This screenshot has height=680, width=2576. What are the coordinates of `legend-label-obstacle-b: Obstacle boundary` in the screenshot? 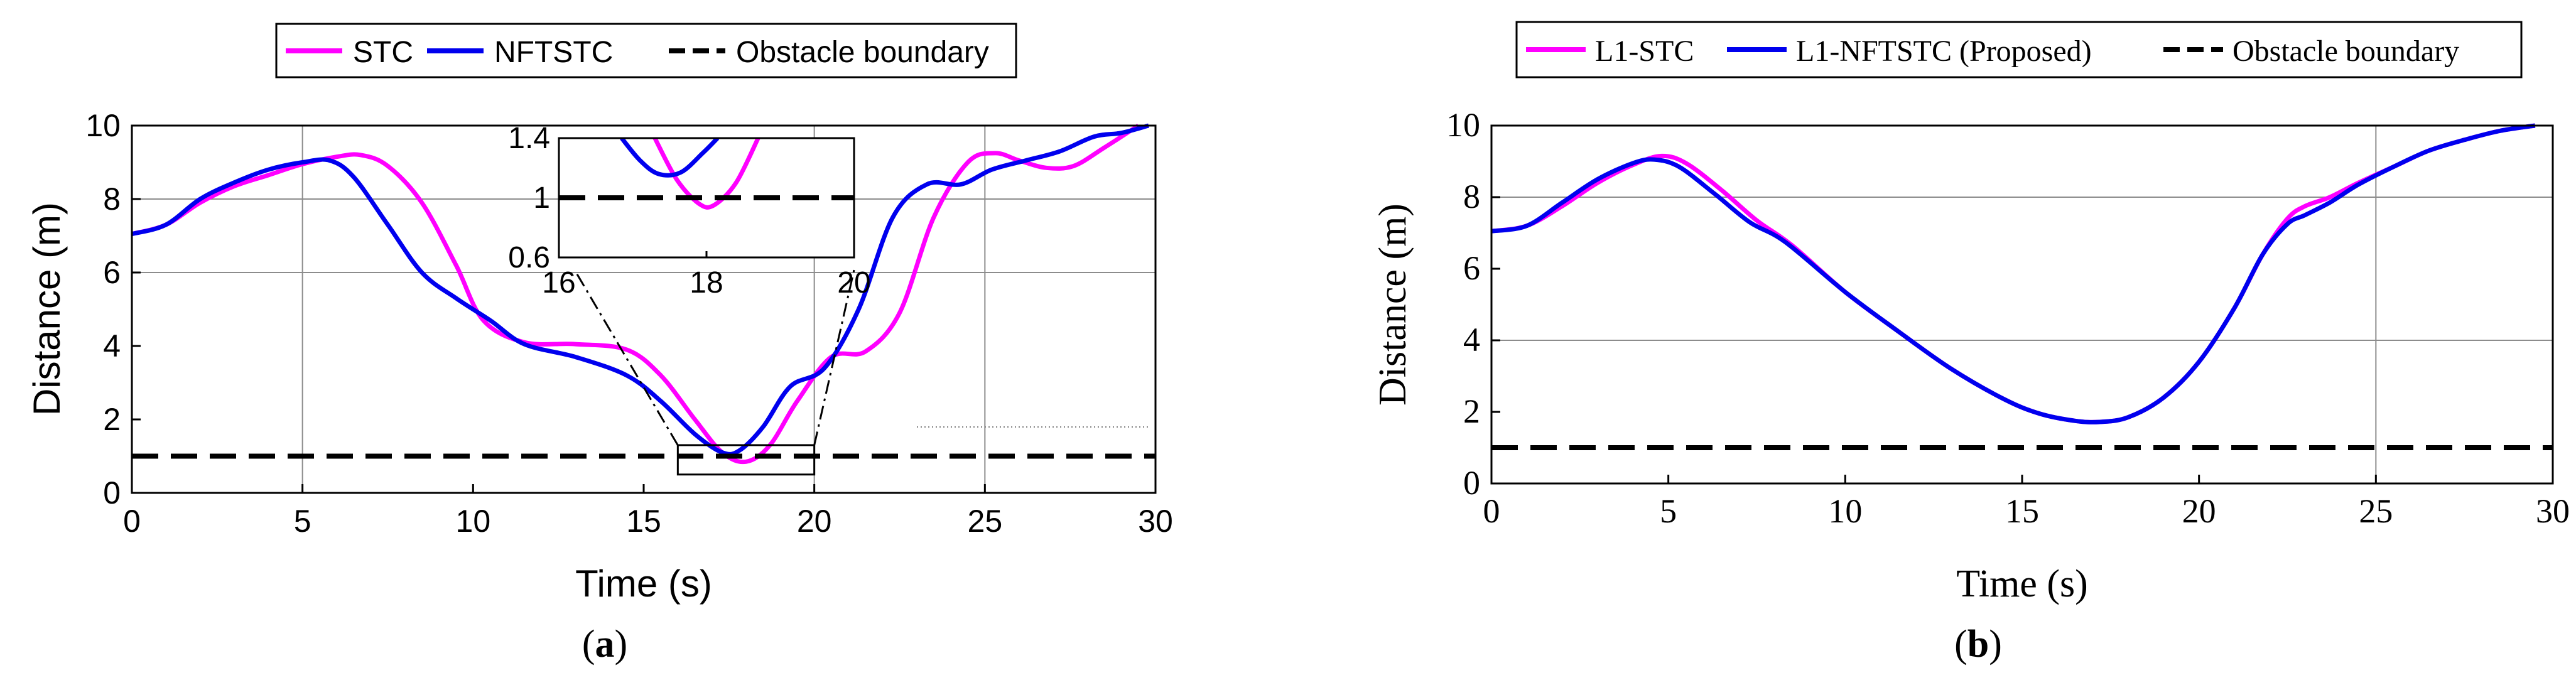 It's located at (2346, 51).